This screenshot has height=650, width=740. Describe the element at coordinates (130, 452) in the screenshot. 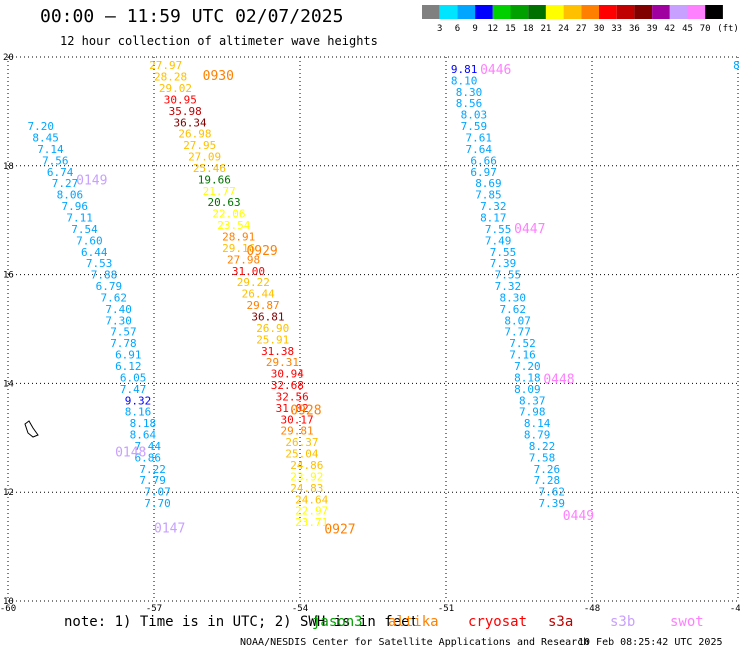

I see `track-time-label: 0148` at that location.